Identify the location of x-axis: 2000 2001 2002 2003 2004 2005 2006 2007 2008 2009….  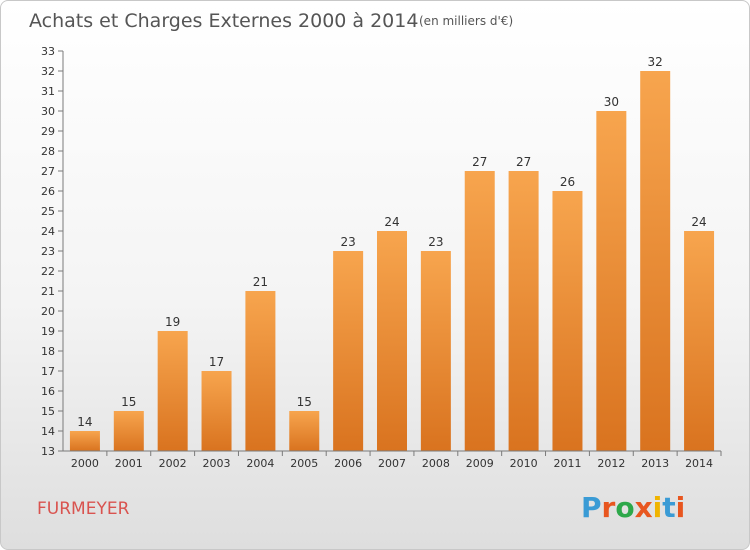
(392, 460).